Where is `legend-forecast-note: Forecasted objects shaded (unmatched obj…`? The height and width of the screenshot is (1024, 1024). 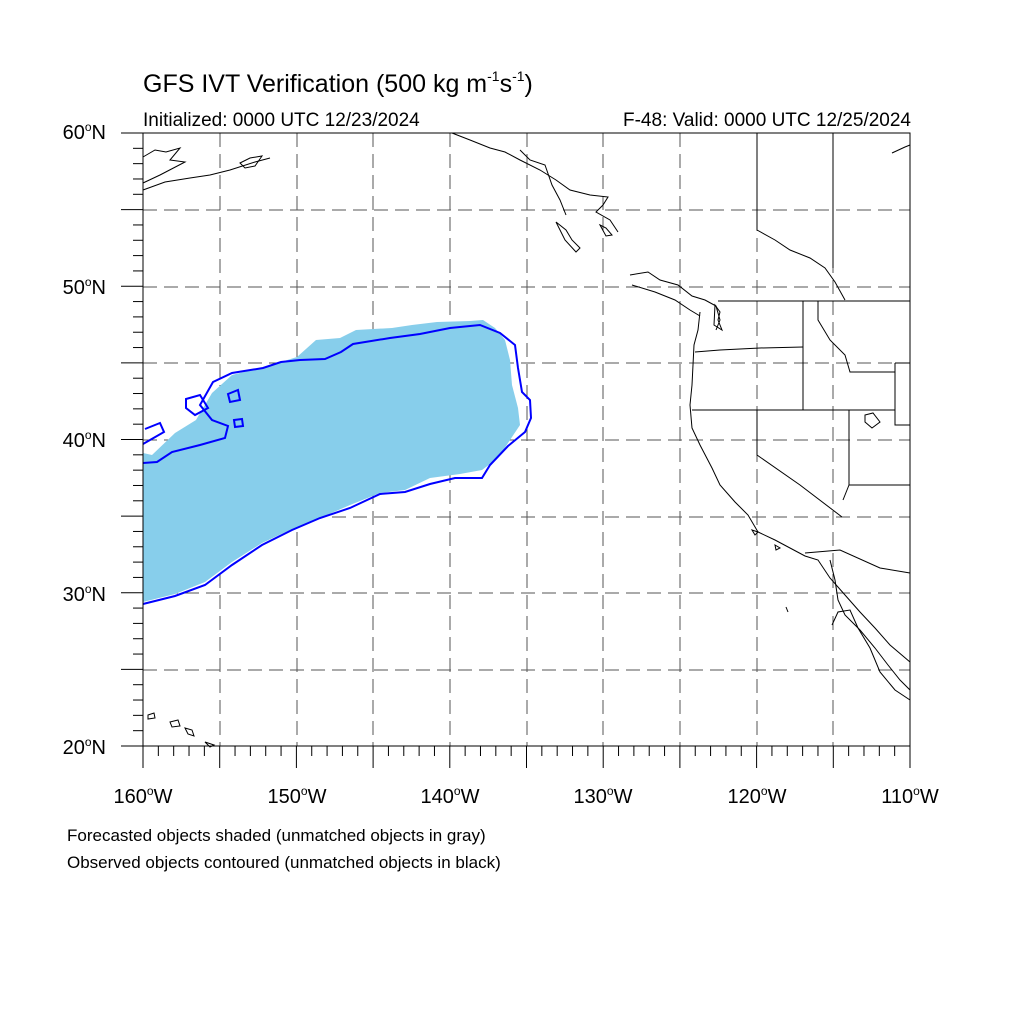
legend-forecast-note: Forecasted objects shaded (unmatched obj… is located at coordinates (276, 835).